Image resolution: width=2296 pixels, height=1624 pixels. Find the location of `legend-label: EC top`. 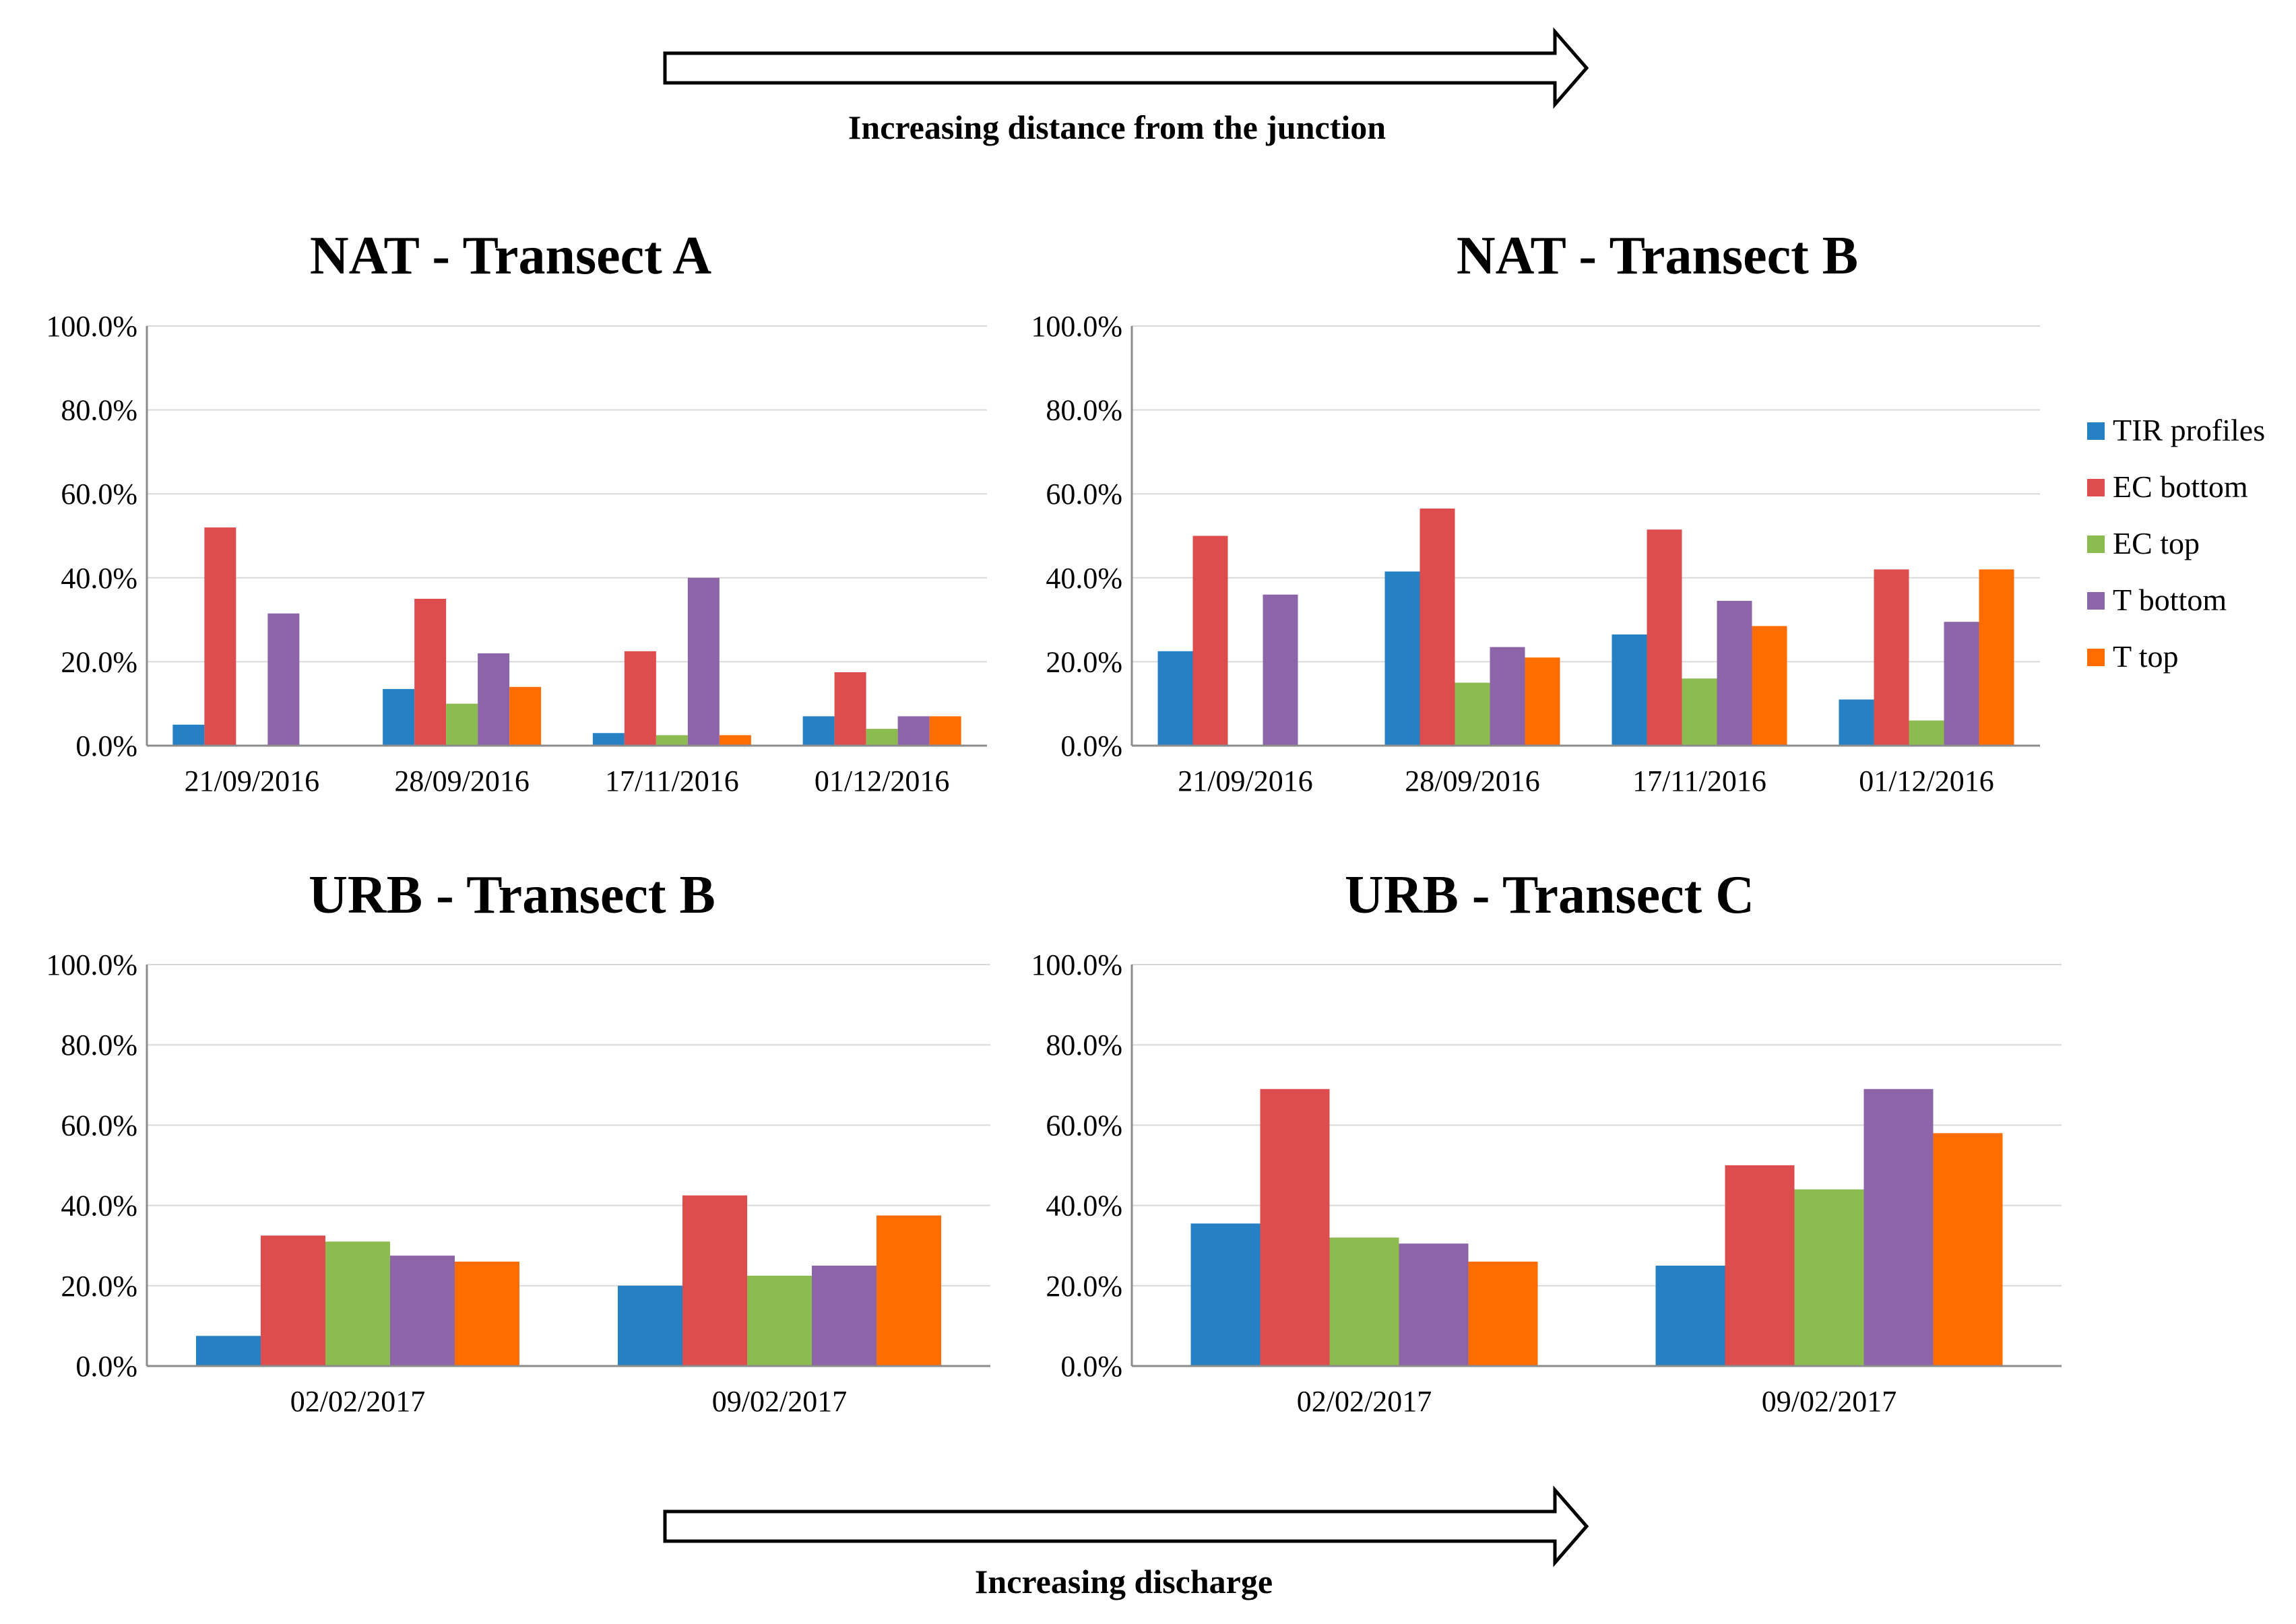

legend-label: EC top is located at coordinates (2156, 543).